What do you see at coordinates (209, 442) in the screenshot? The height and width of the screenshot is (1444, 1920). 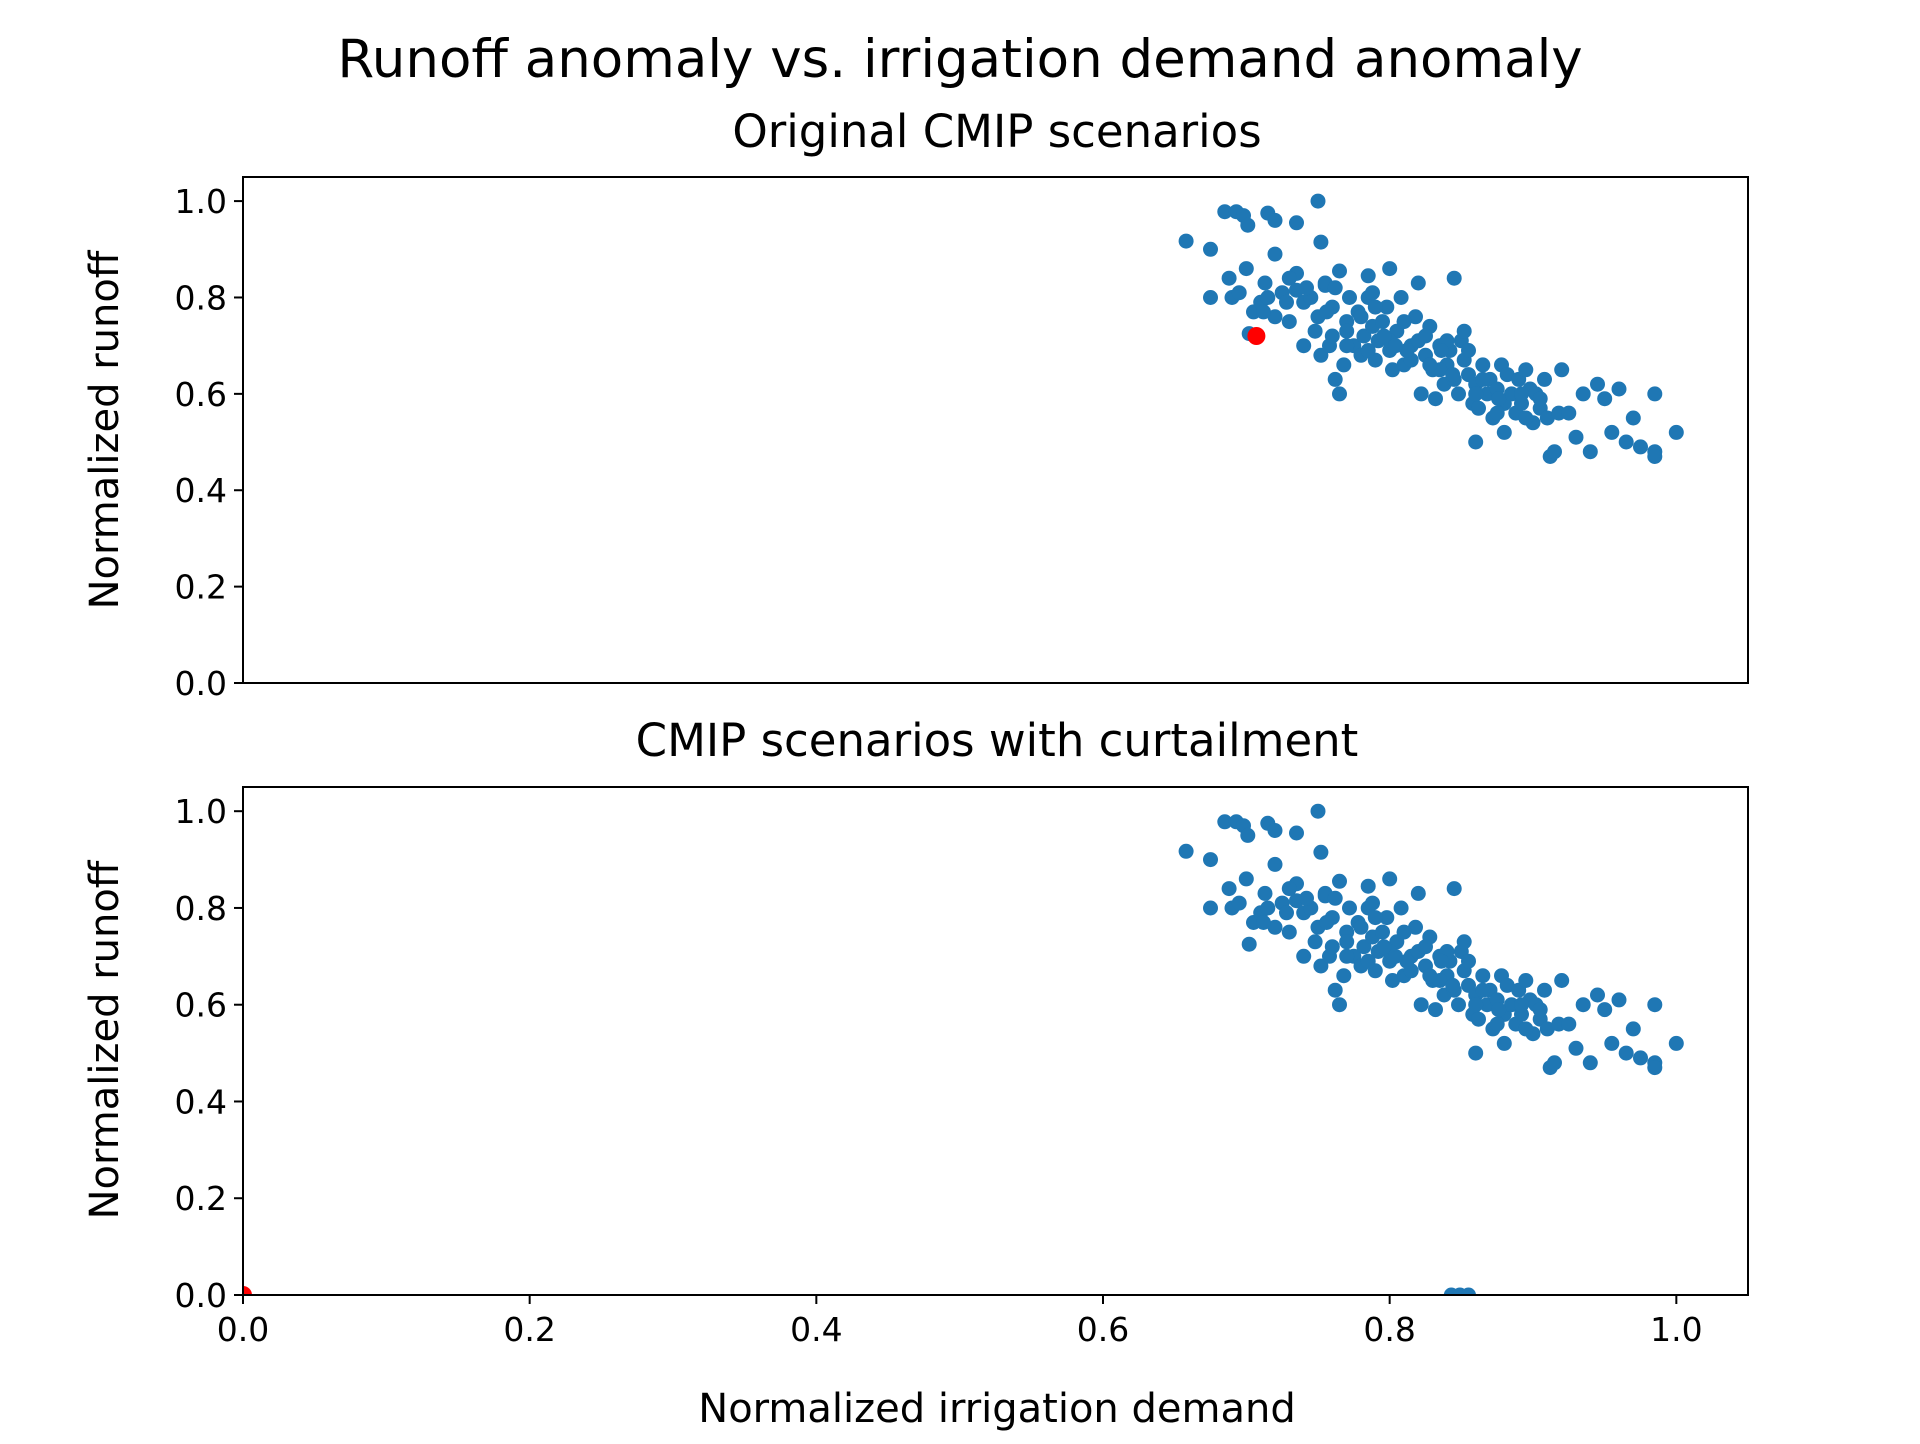 I see `top-panel-y-ticks: 0.0 0.2 0.4 0.6 0.8 1.0` at bounding box center [209, 442].